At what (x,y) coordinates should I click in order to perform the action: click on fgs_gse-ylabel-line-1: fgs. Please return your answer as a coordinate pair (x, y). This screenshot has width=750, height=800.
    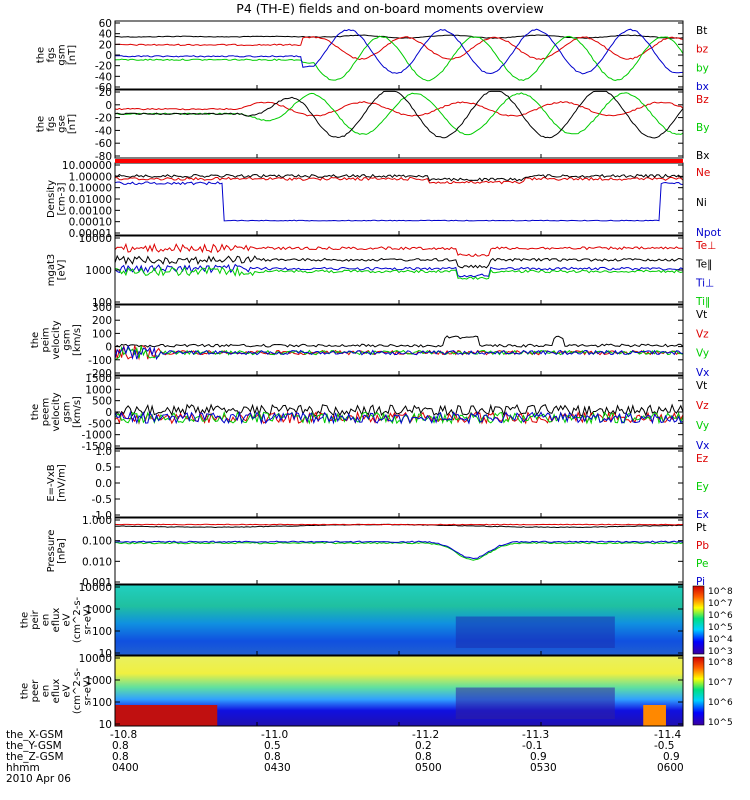
    Looking at the image, I should click on (51, 123).